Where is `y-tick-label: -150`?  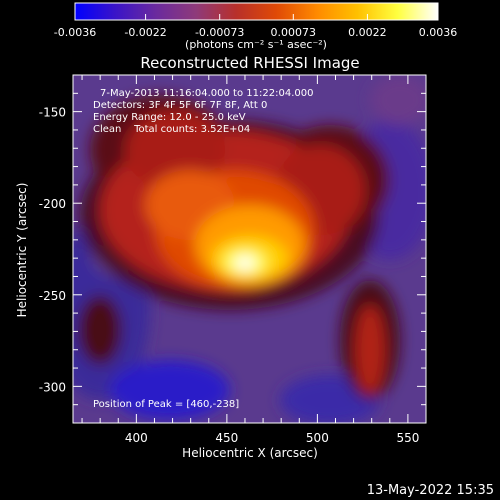
y-tick-label: -150 is located at coordinates (52, 113).